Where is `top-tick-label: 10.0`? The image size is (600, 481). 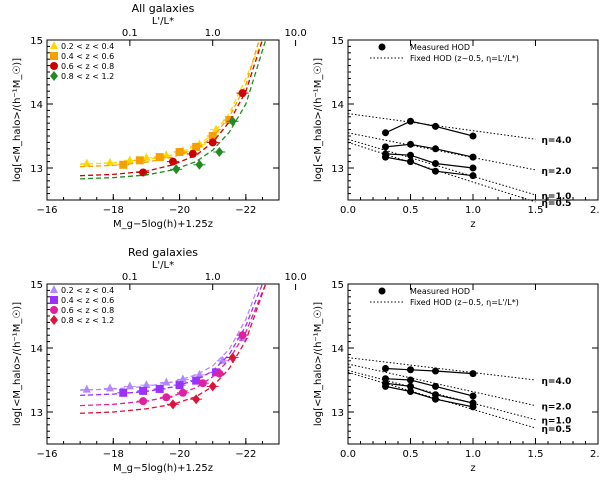
top-tick-label: 10.0 is located at coordinates (295, 33).